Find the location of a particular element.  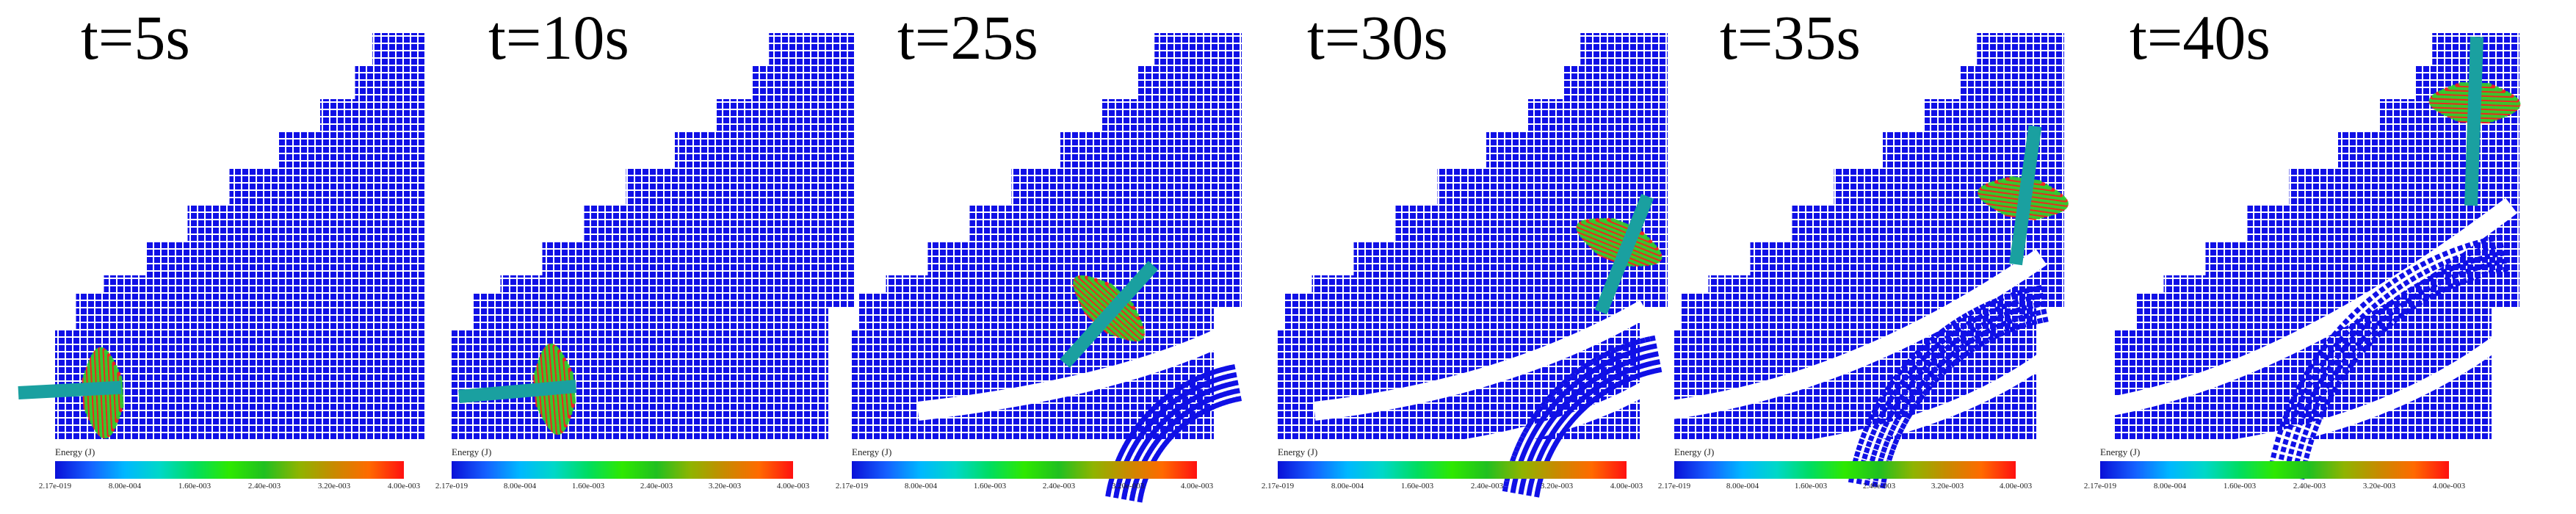

panel-label: t=40s is located at coordinates (2200, 37).